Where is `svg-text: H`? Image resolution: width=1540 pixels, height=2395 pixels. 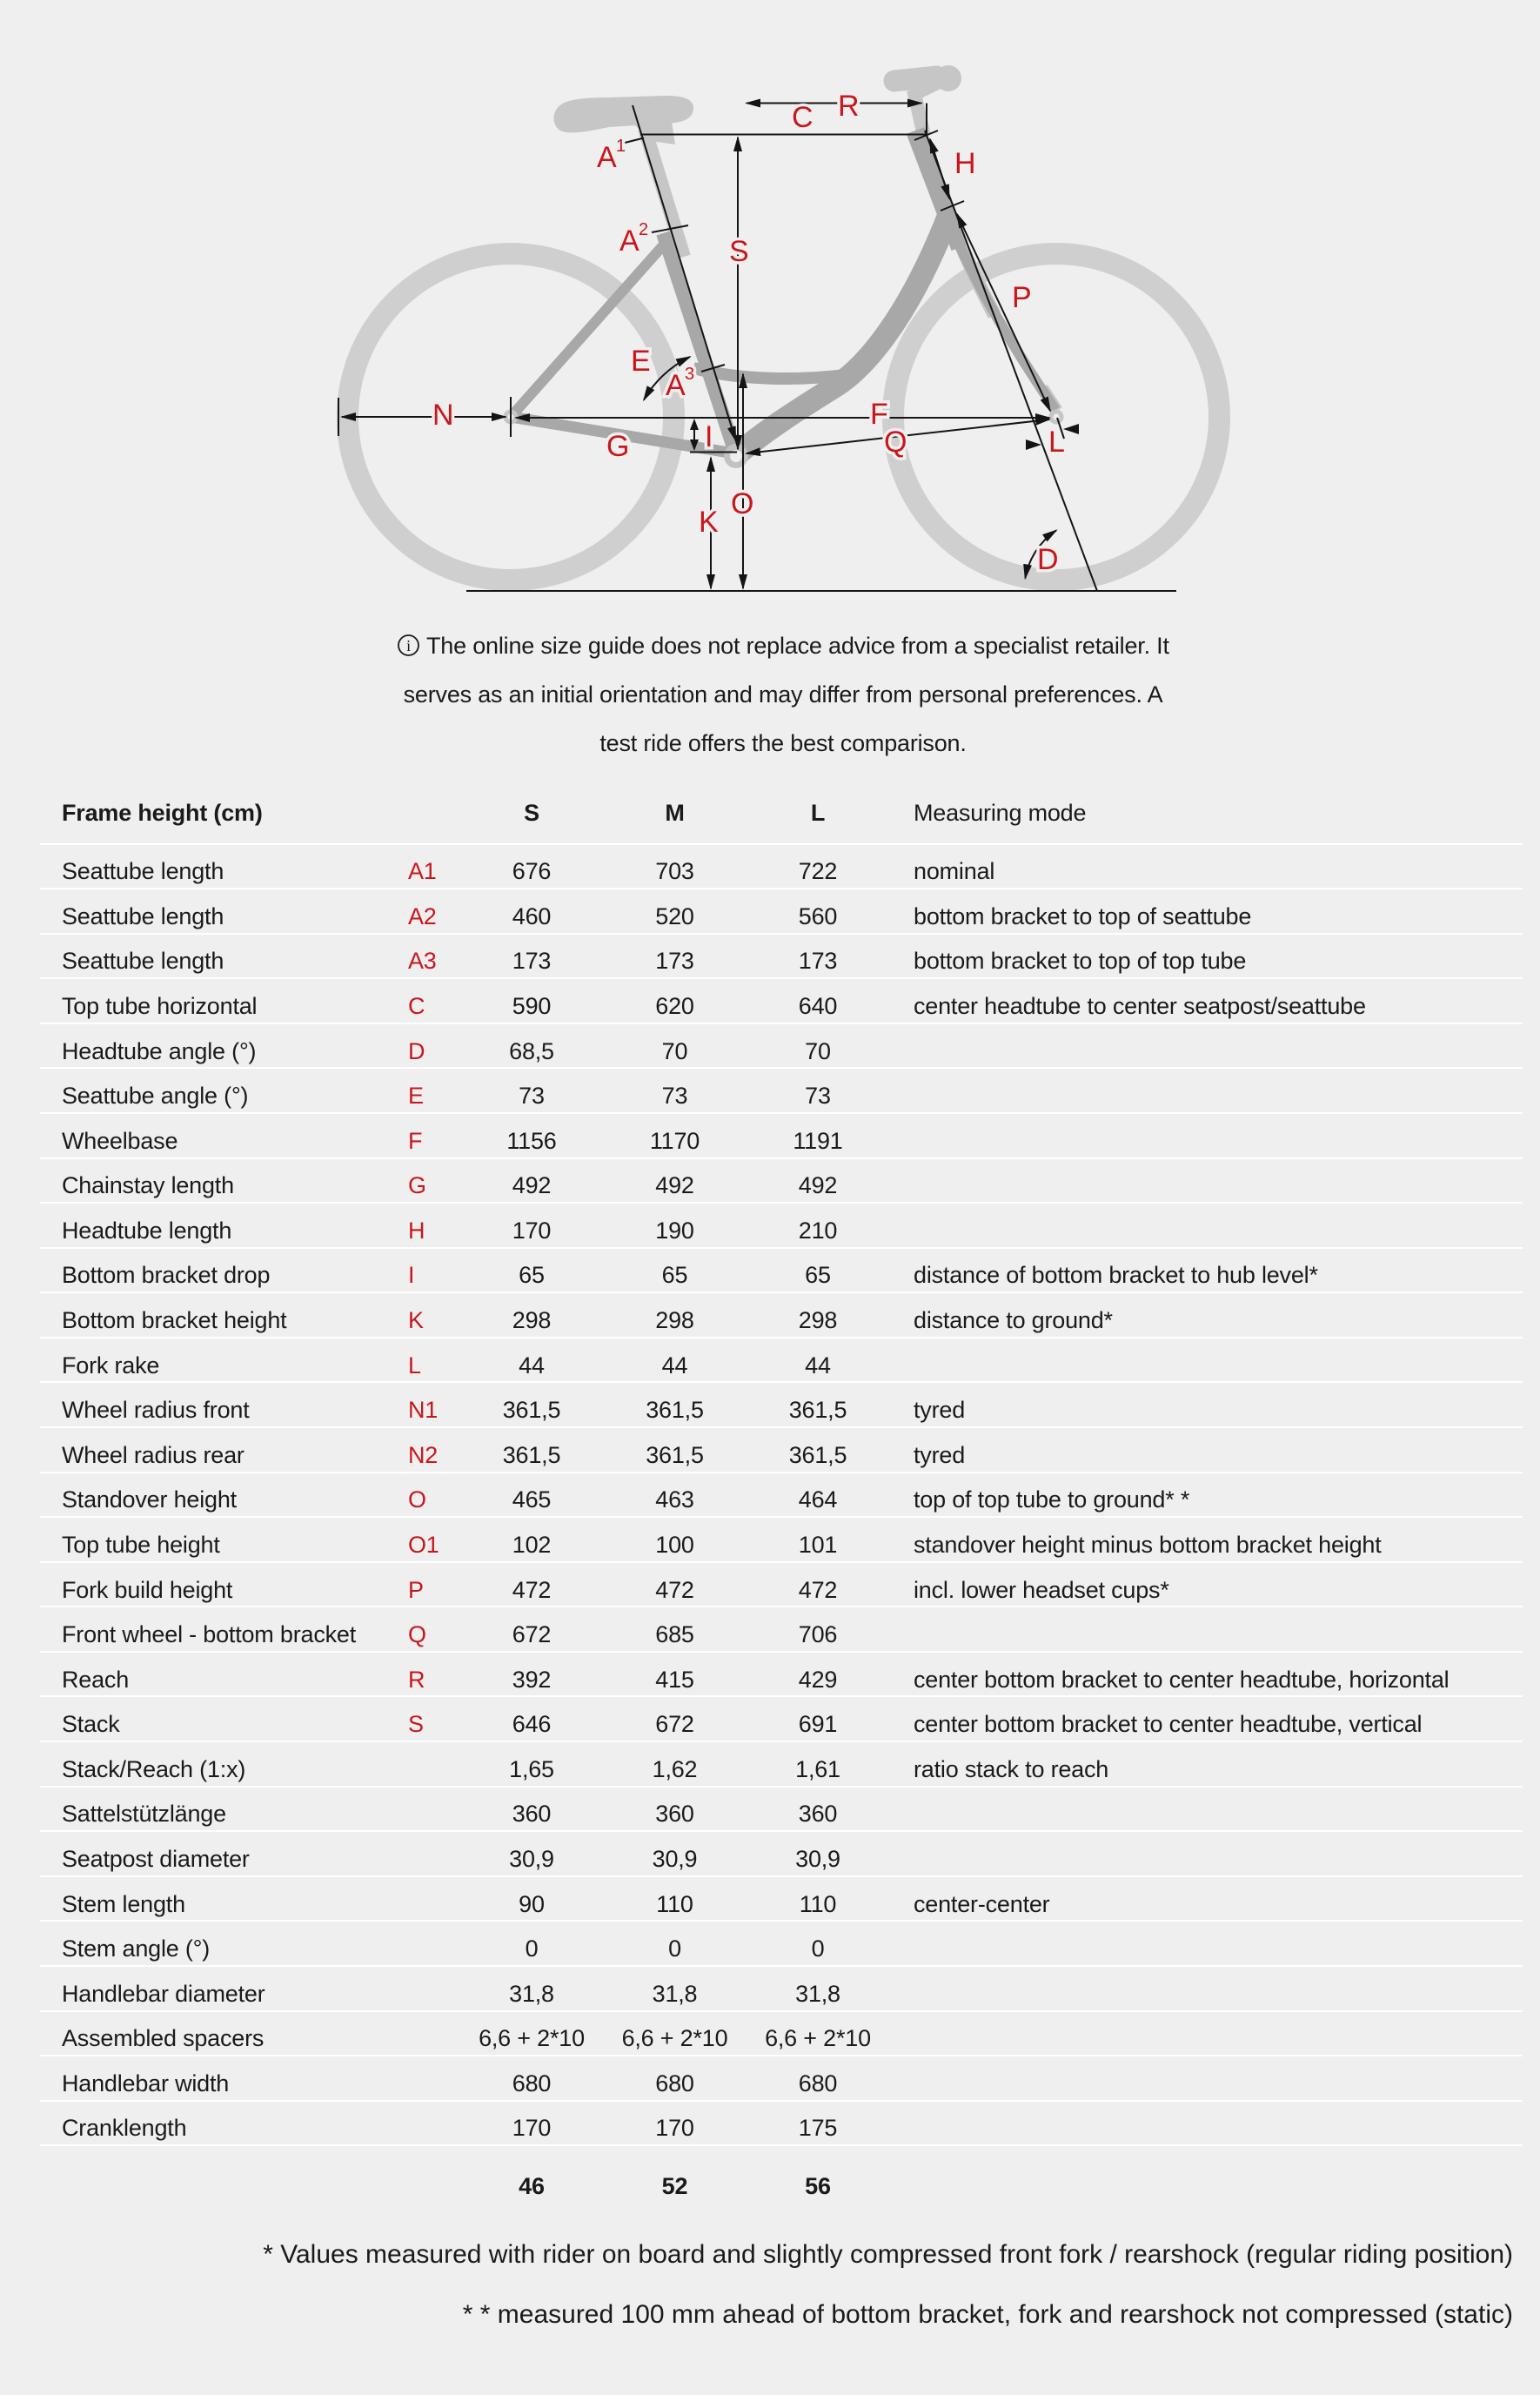
svg-text: H is located at coordinates (965, 163).